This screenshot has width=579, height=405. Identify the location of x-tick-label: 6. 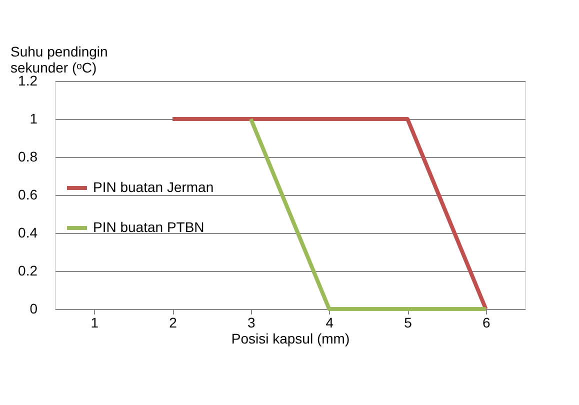
(486, 322).